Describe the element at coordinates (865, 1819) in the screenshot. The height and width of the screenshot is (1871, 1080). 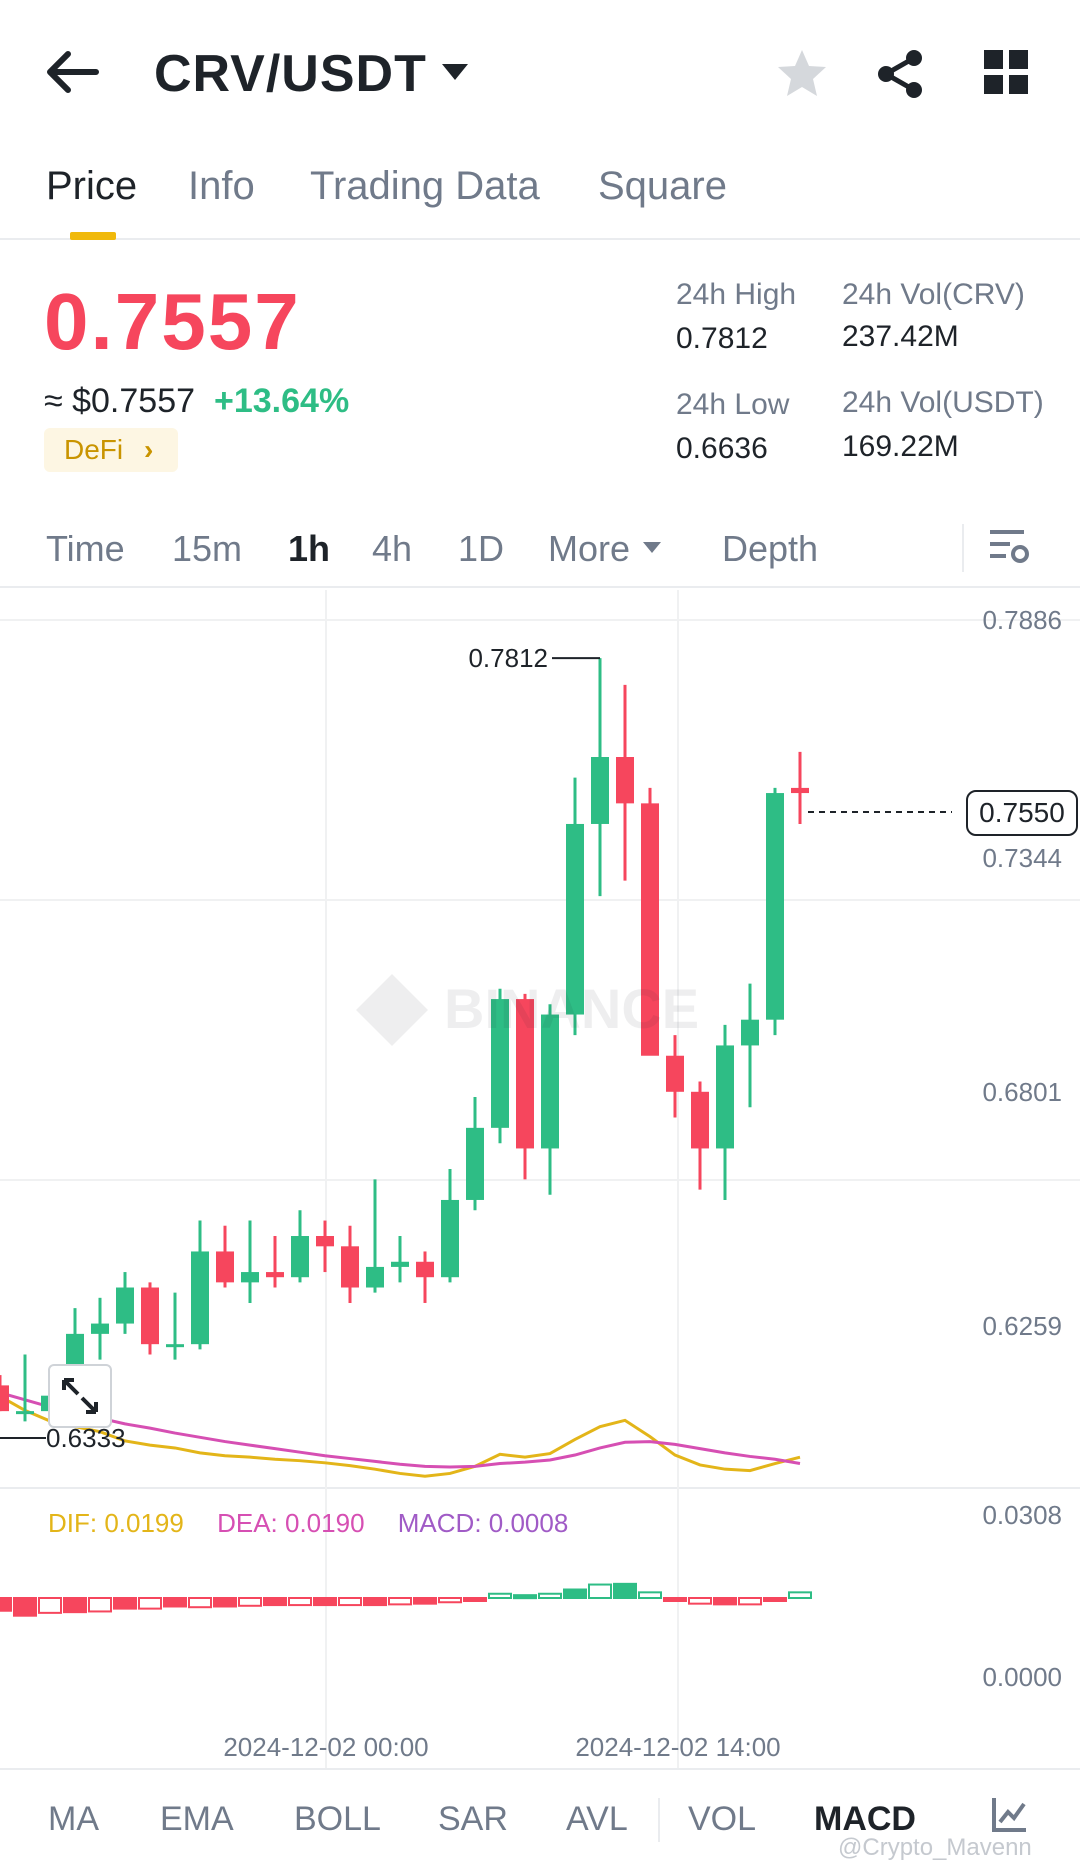
I see `indicator-macd: MACD` at that location.